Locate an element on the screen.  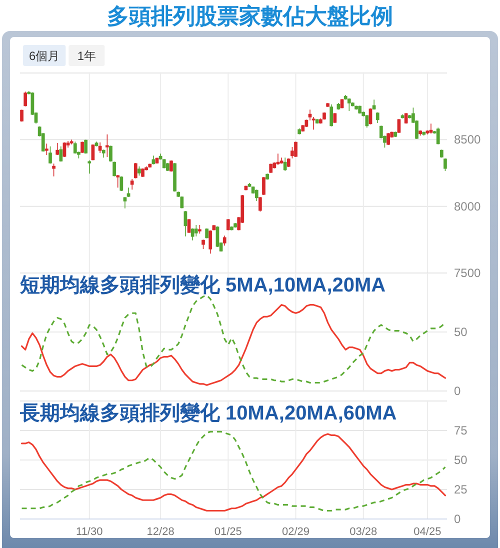
x-tick-label: 02/29 is located at coordinates (296, 532).